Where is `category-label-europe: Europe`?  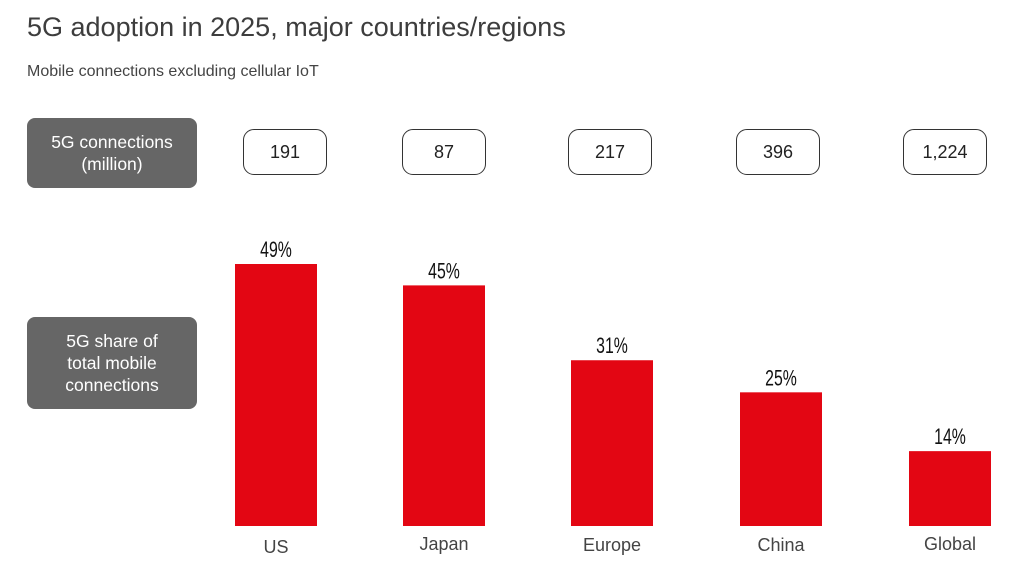
category-label-europe: Europe is located at coordinates (612, 545).